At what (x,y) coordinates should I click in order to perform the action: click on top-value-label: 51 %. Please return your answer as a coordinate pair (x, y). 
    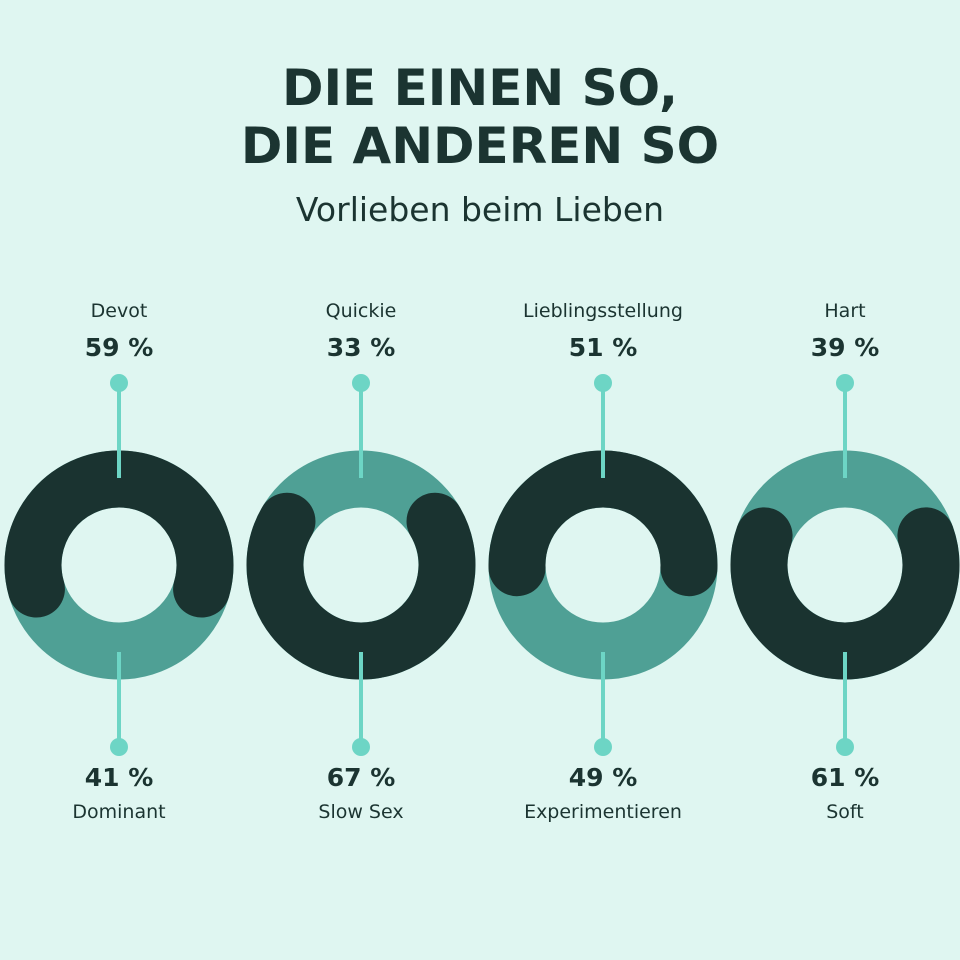
    Looking at the image, I should click on (603, 347).